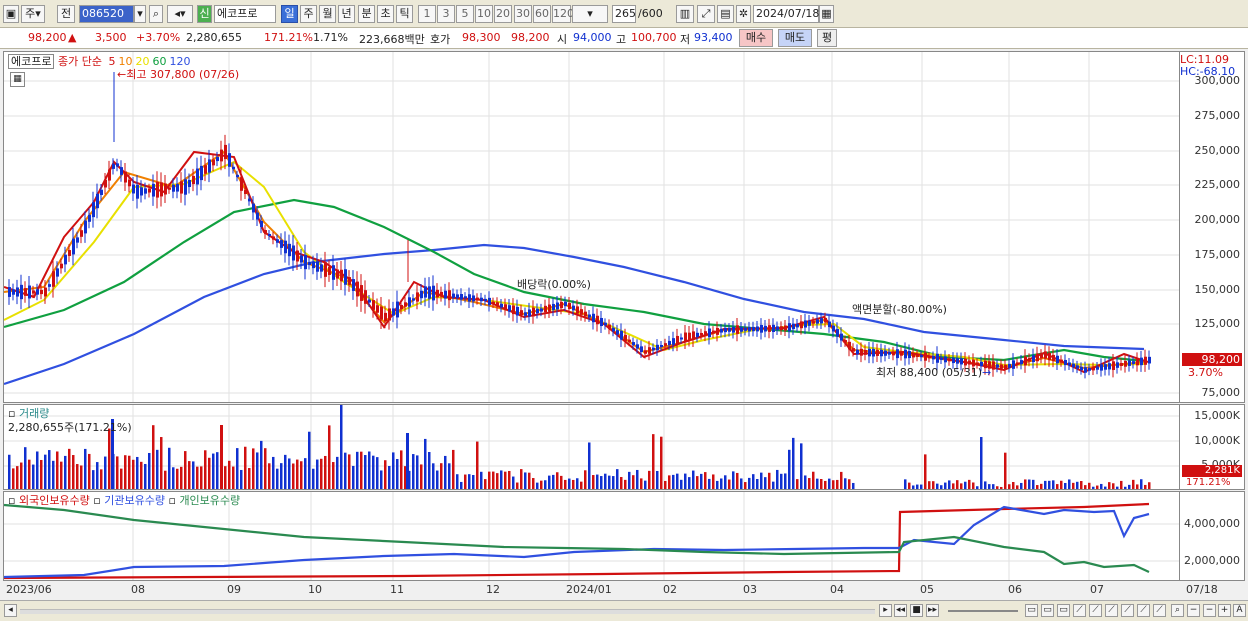  Describe the element at coordinates (385, 14) in the screenshot. I see `period-tab: 초` at that location.